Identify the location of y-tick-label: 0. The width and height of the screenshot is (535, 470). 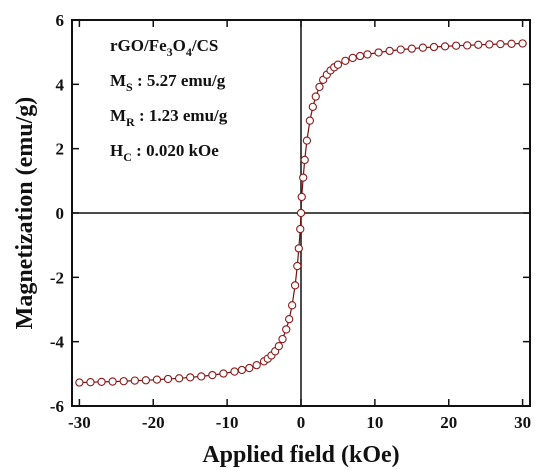
(60, 213).